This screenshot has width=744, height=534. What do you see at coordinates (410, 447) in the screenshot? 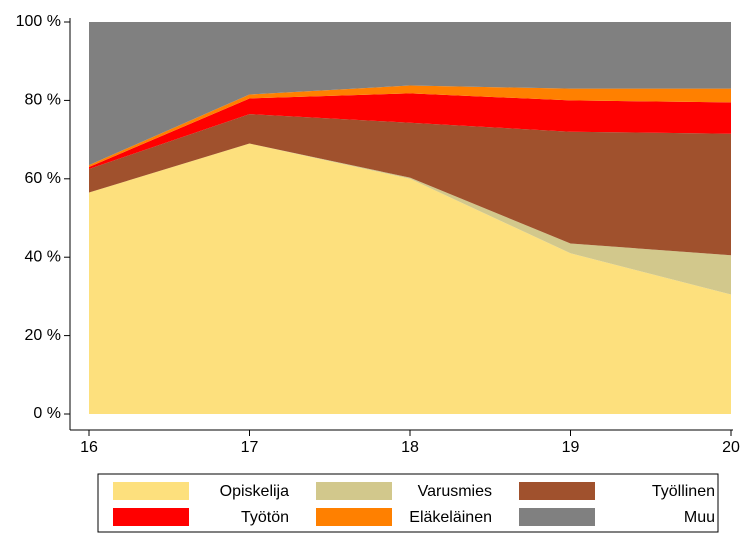
I see `x-tick-label: 18` at bounding box center [410, 447].